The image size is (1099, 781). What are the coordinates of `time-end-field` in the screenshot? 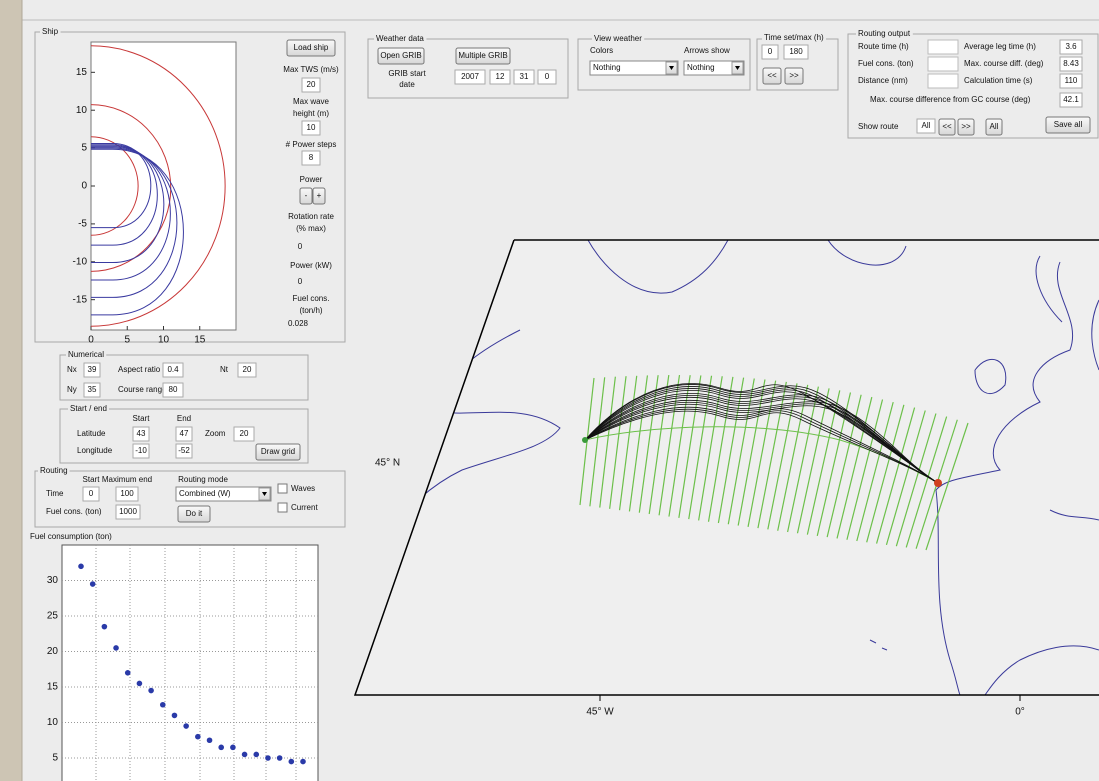 It's located at (127, 494).